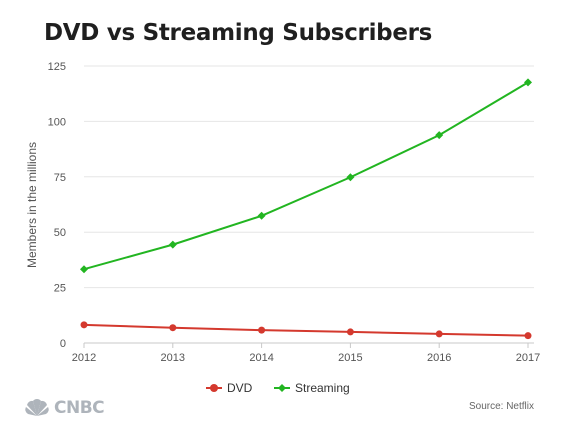 Image resolution: width=568 pixels, height=431 pixels. Describe the element at coordinates (57, 205) in the screenshot. I see `y-tick-labels: 0 25 50 75 100 125` at that location.